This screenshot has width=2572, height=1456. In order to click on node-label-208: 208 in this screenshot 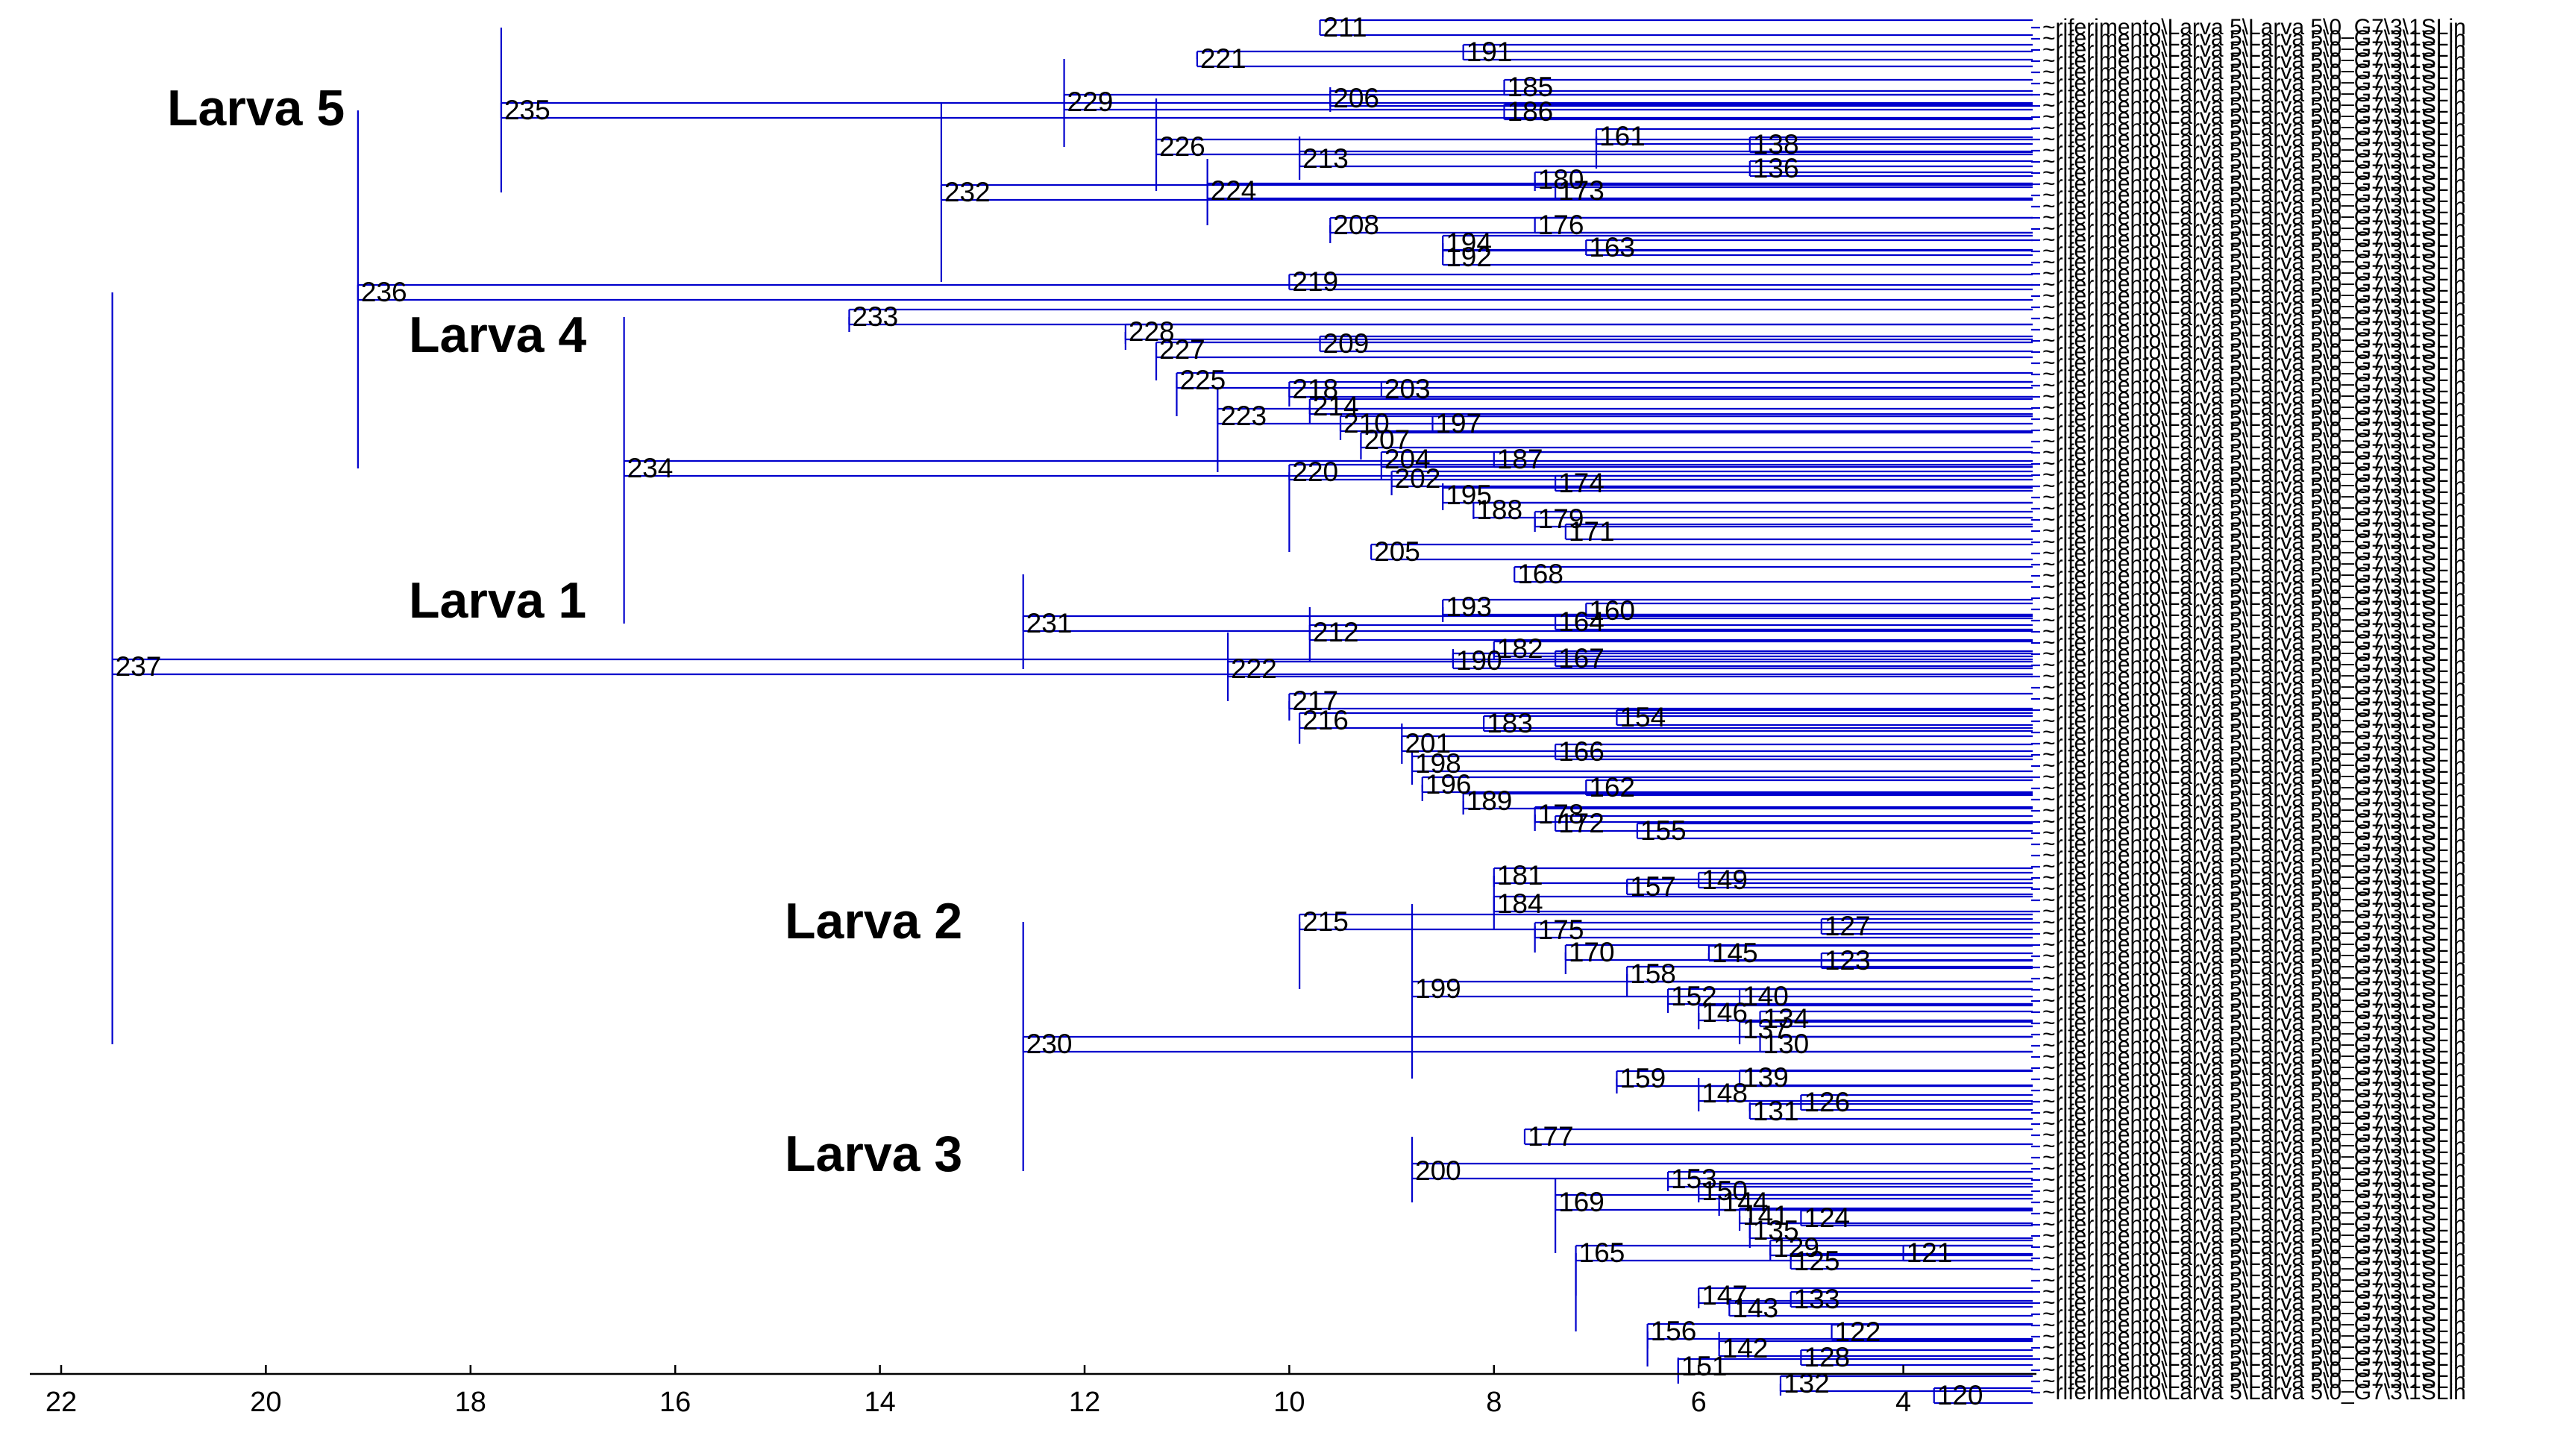, I will do `click(1356, 225)`.